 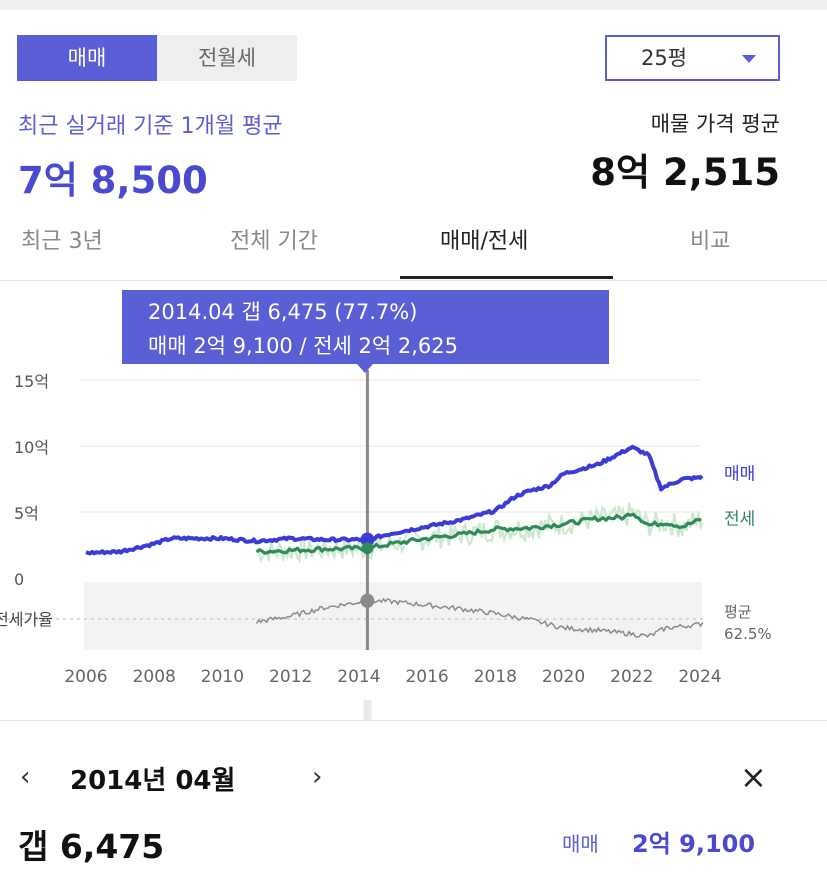 What do you see at coordinates (710, 241) in the screenshot?
I see `tab-compare: 비교` at bounding box center [710, 241].